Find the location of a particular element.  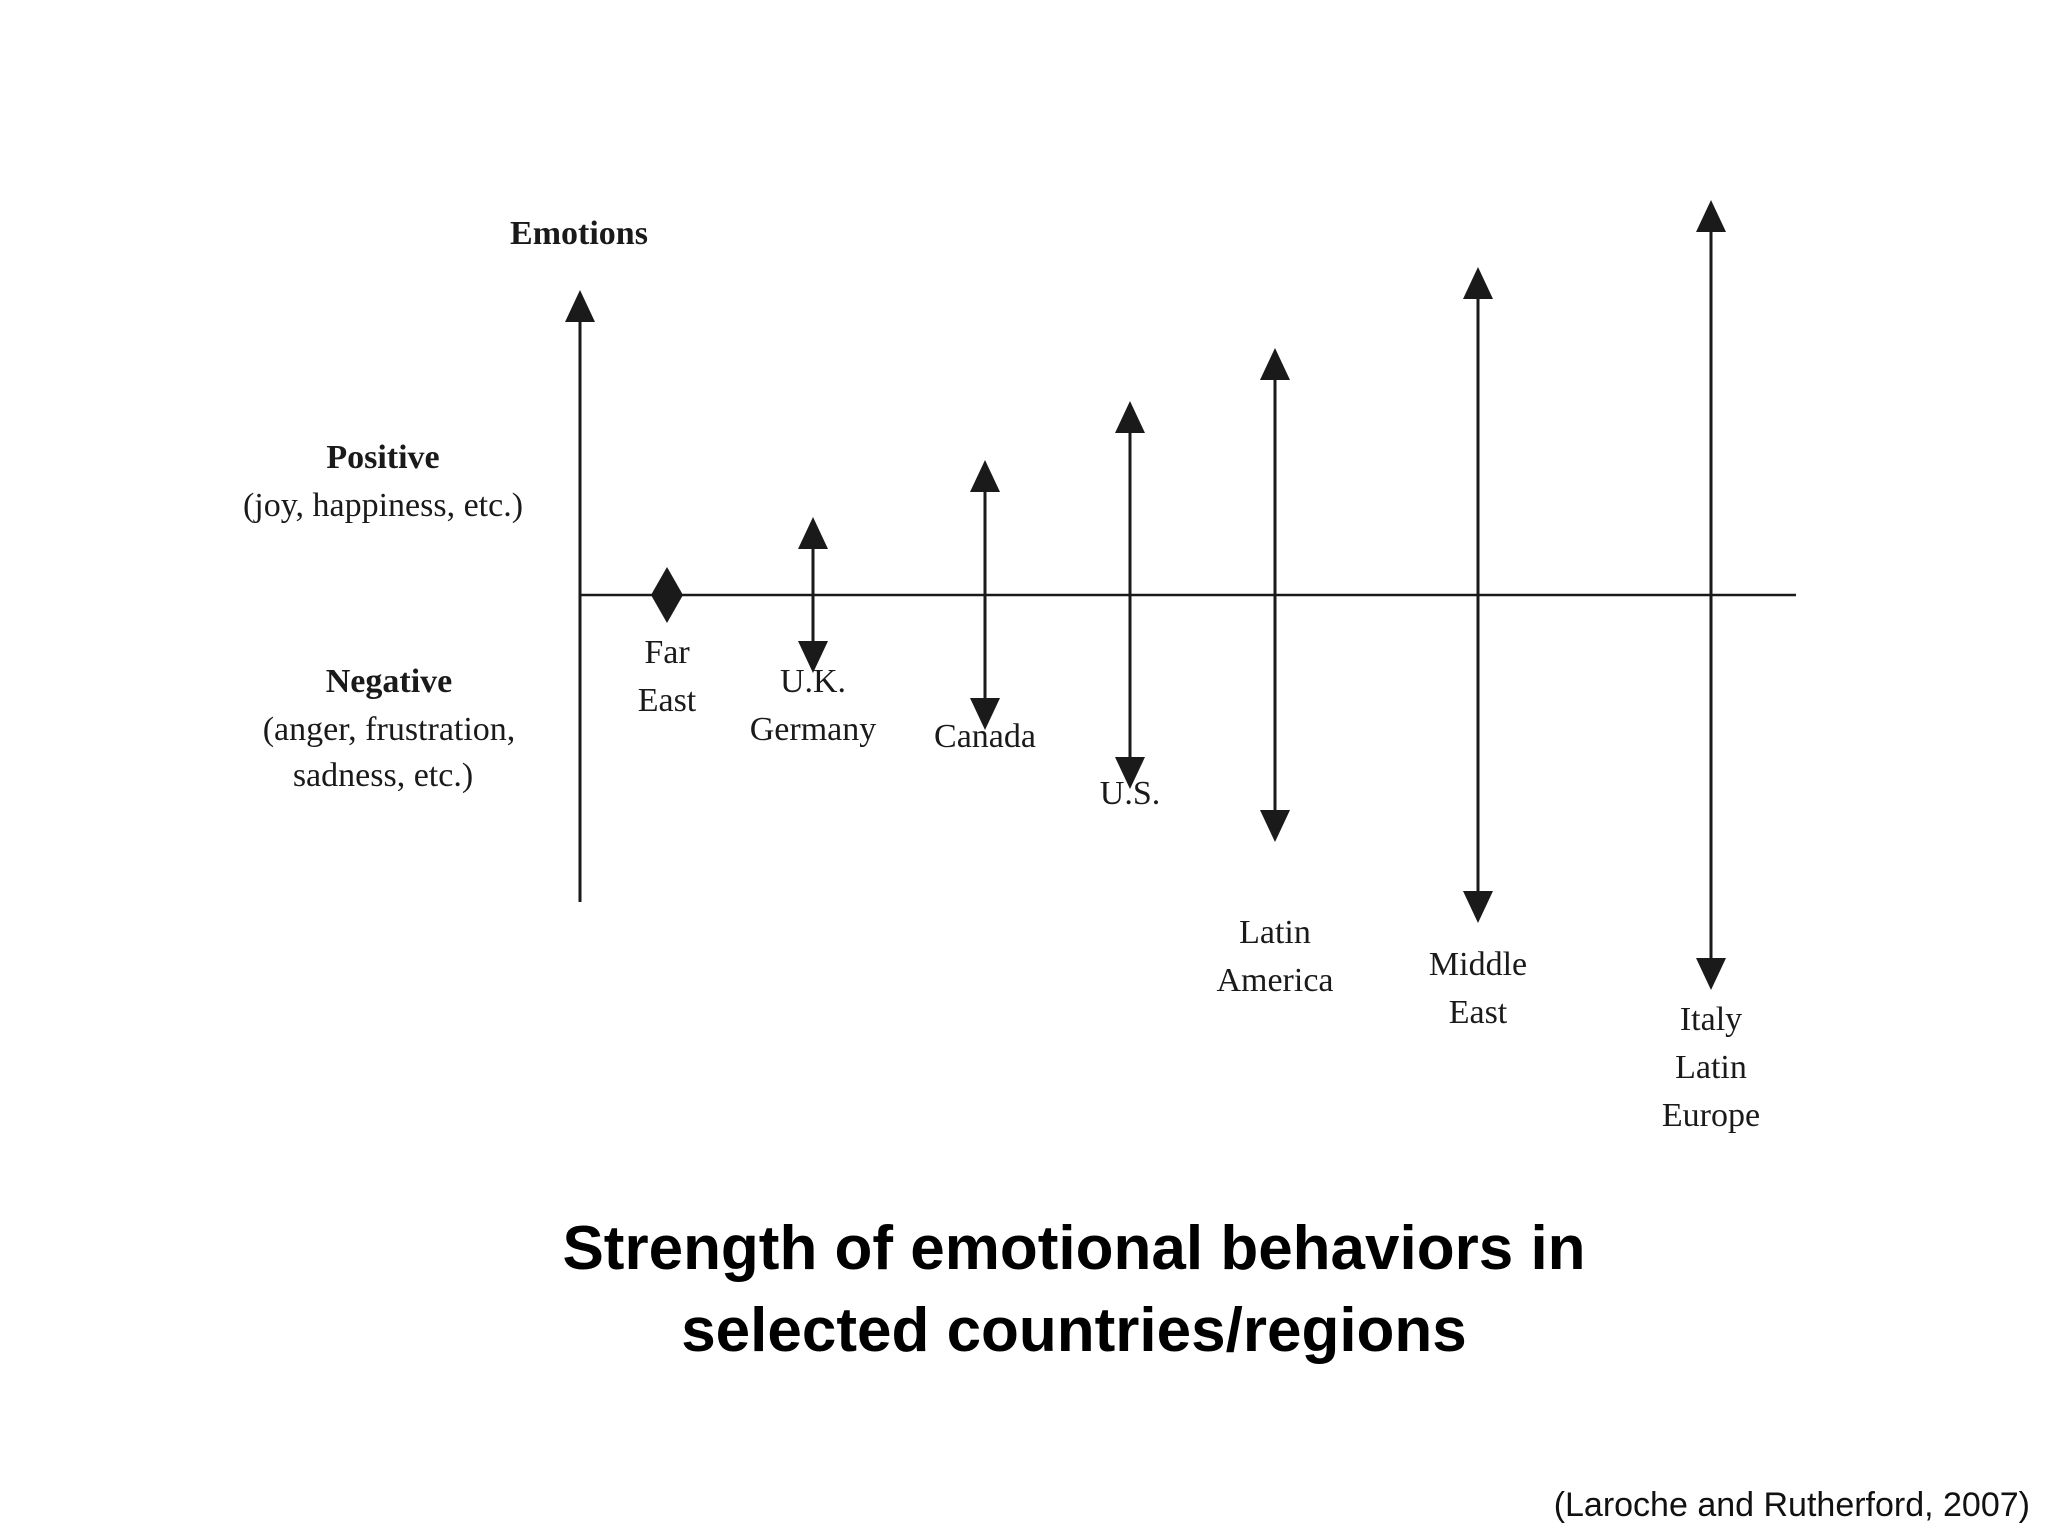

caption-line: selected countries/regions is located at coordinates (1074, 1330).